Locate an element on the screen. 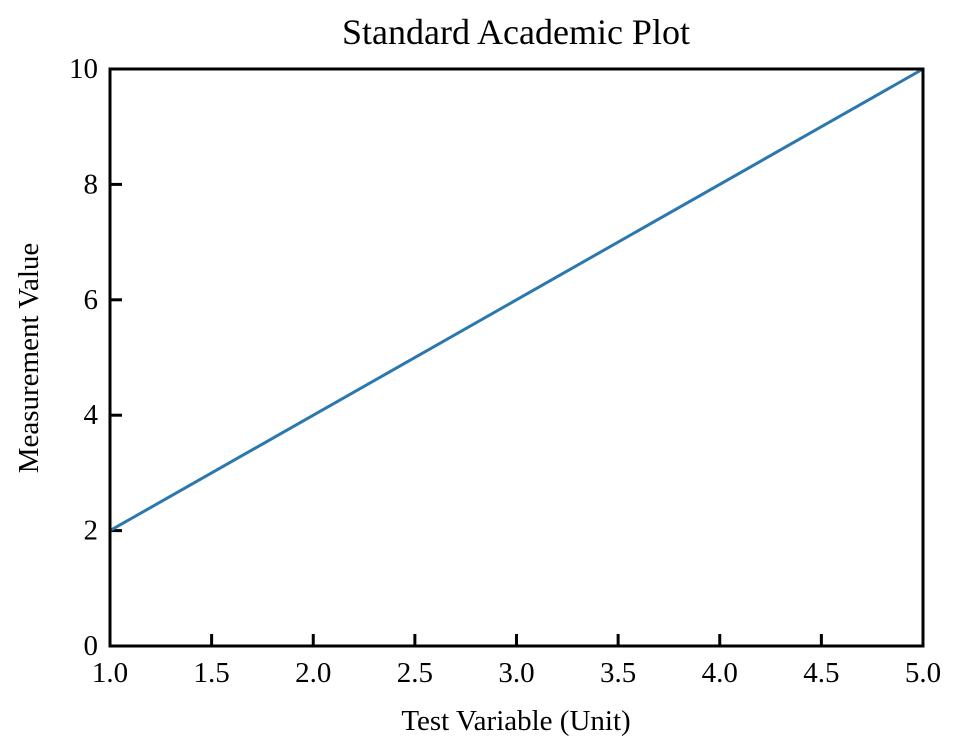 The image size is (959, 752). x-tick-label: 3.0 is located at coordinates (516, 673).